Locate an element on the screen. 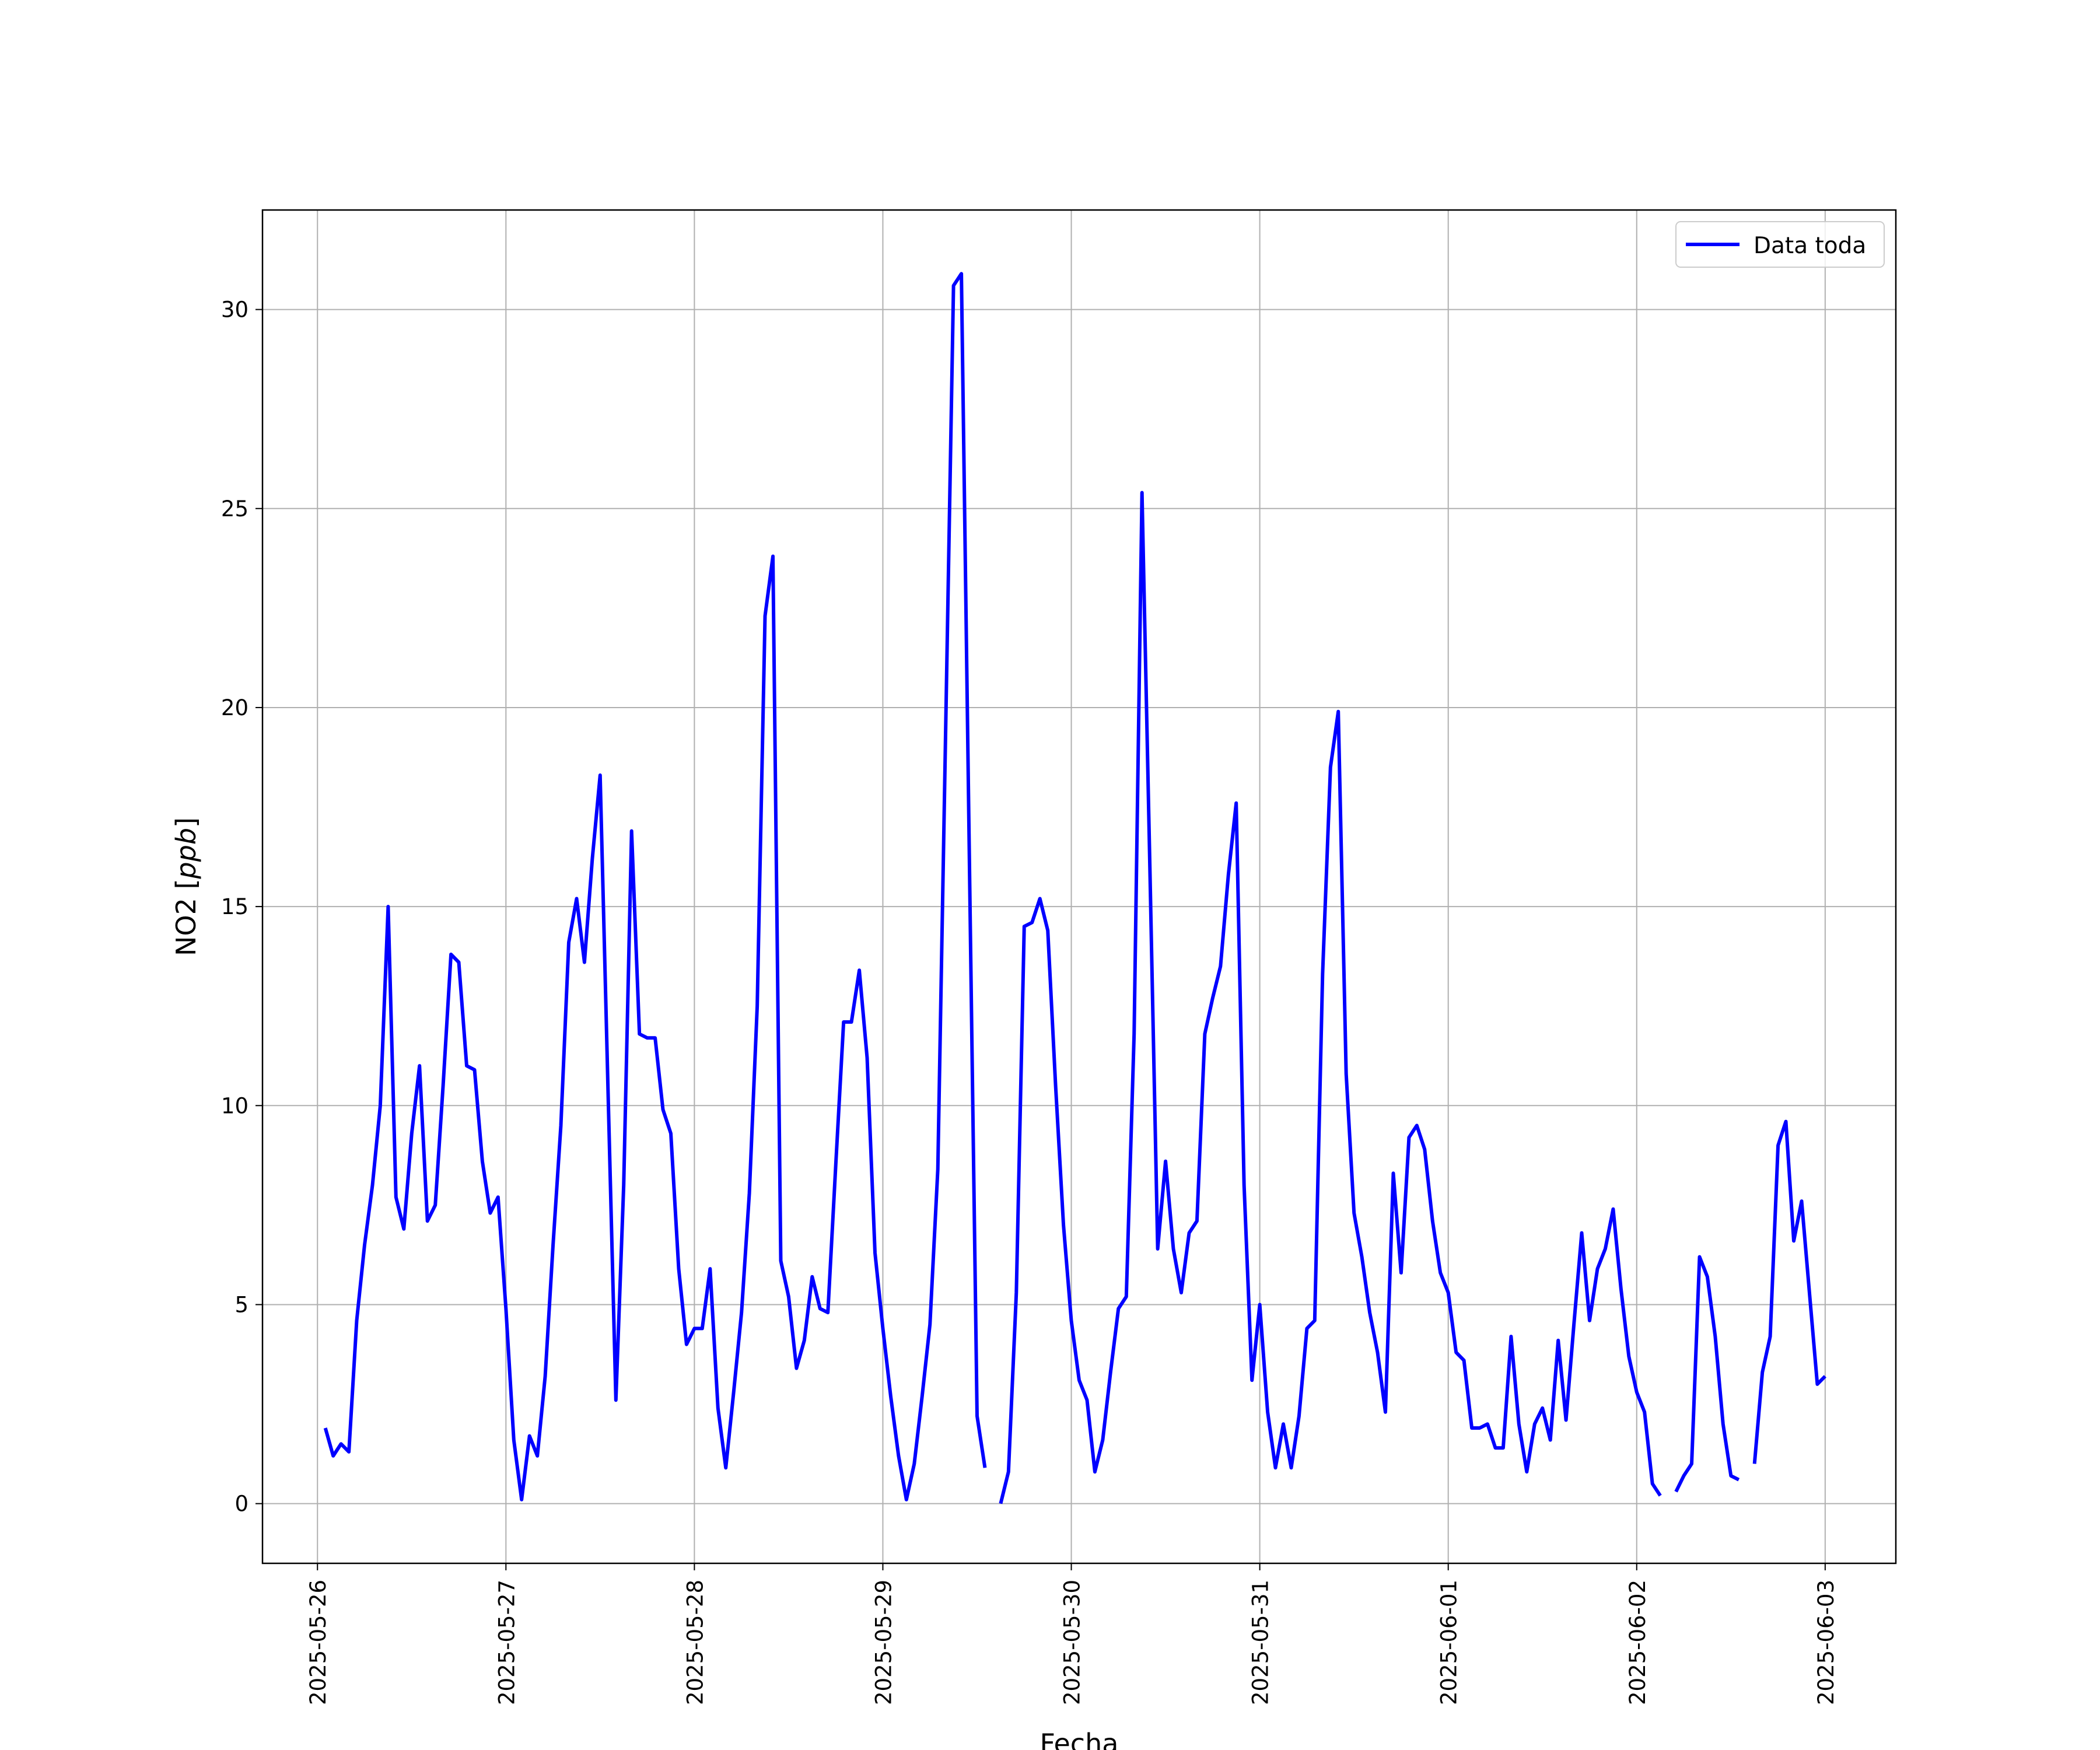  y-axis-label: NO2 [ppb] is located at coordinates (186, 886).